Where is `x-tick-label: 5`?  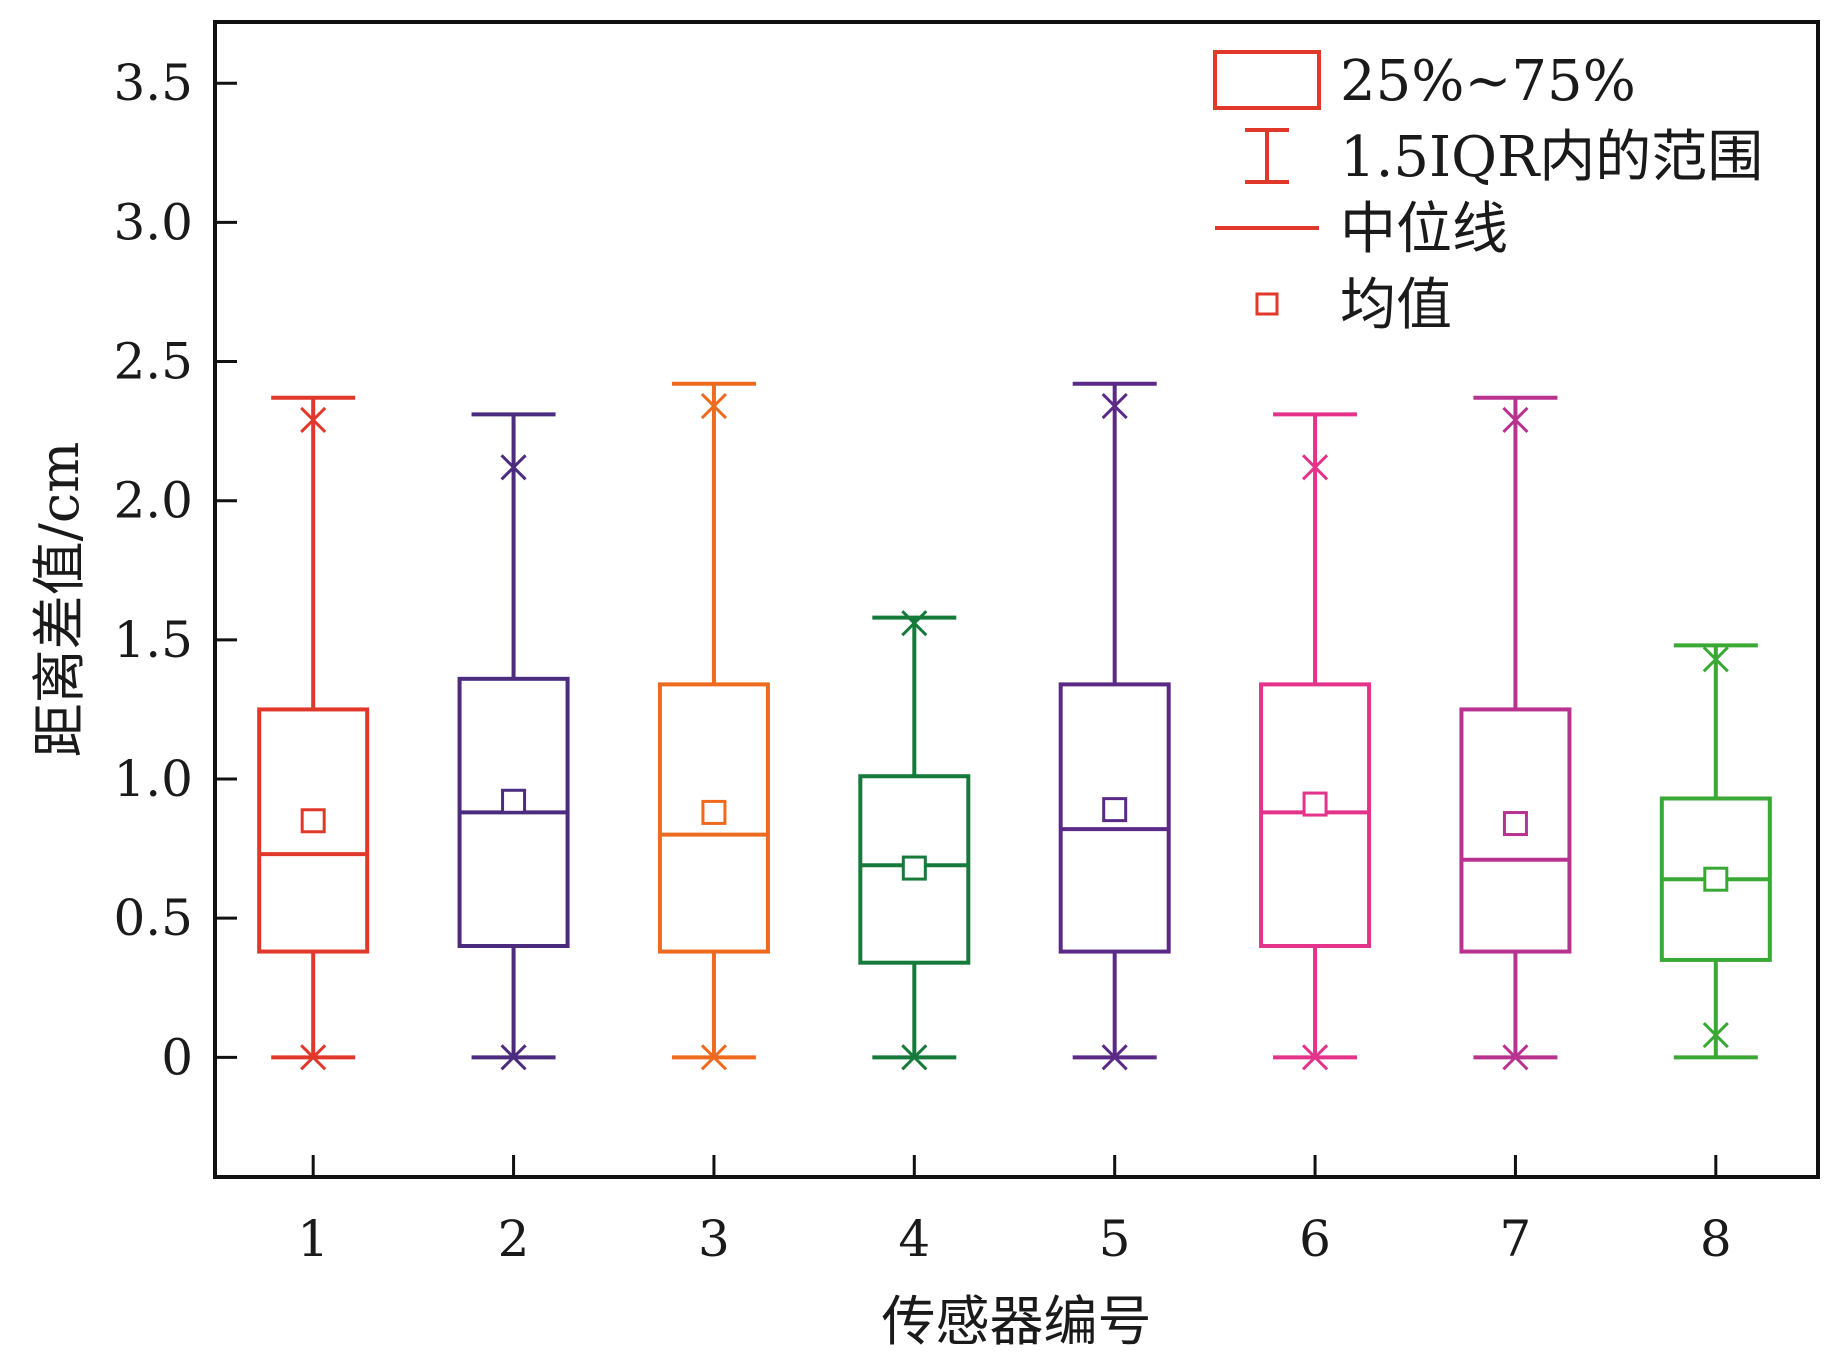
x-tick-label: 5 is located at coordinates (1115, 1239).